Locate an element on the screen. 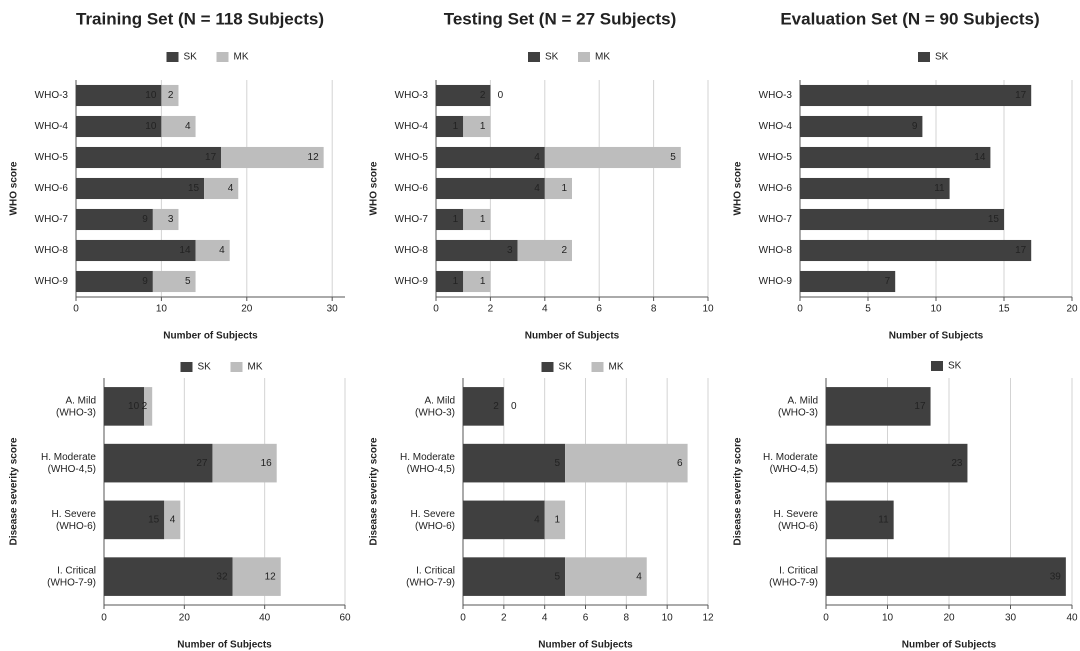 The height and width of the screenshot is (651, 1080). value-label: 3 is located at coordinates (510, 250).